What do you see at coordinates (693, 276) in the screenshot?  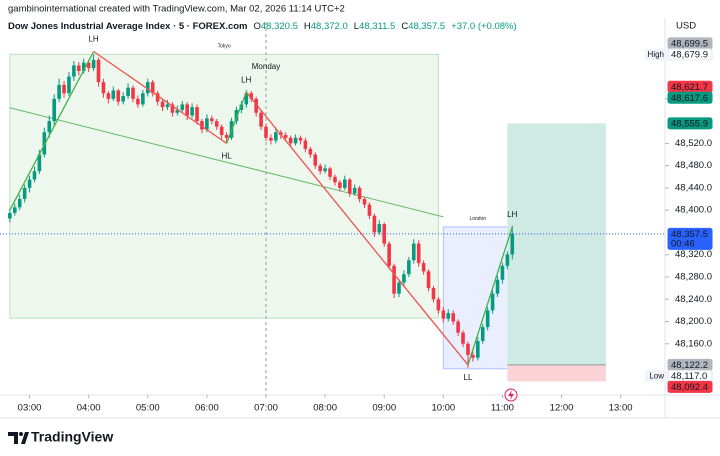 I see `y-tick-label: 48,280.0` at bounding box center [693, 276].